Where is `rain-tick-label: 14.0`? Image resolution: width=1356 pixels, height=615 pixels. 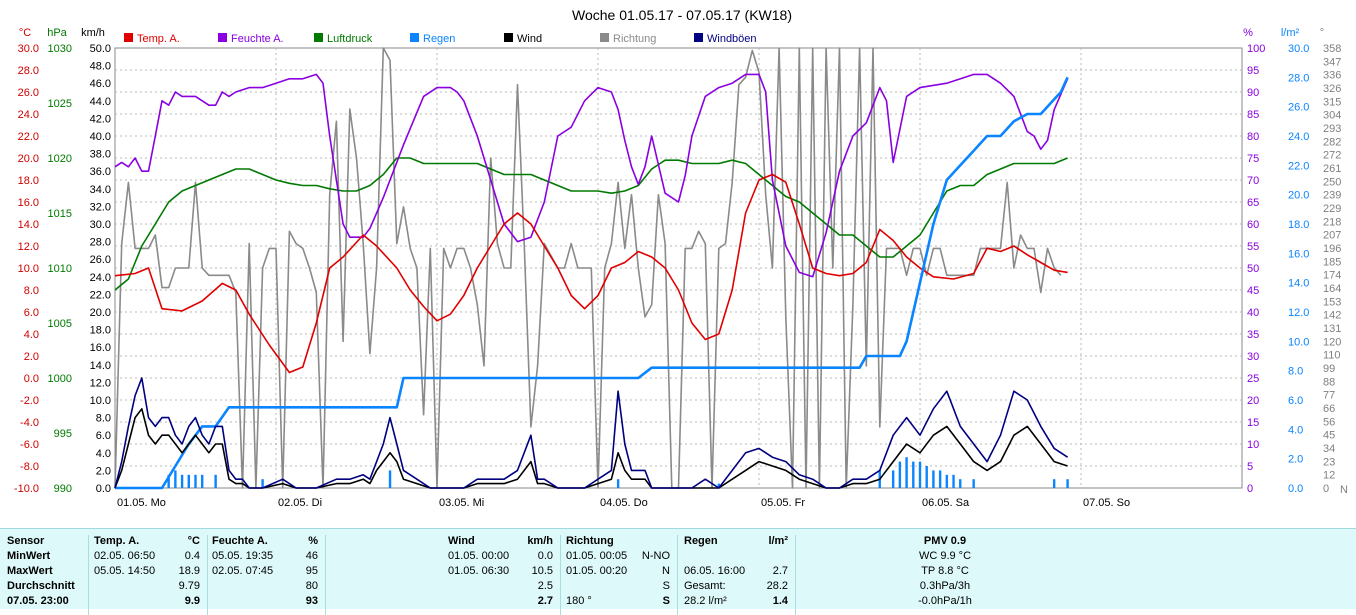
rain-tick-label: 14.0 is located at coordinates (1298, 284).